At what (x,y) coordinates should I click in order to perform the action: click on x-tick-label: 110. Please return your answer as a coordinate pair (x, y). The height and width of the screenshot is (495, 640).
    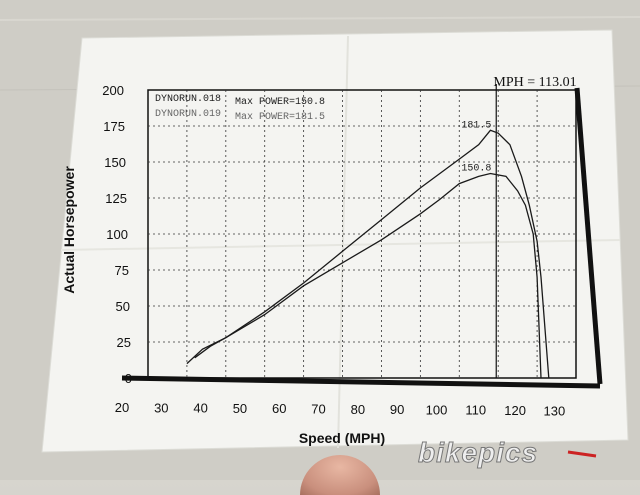
    Looking at the image, I should click on (475, 410).